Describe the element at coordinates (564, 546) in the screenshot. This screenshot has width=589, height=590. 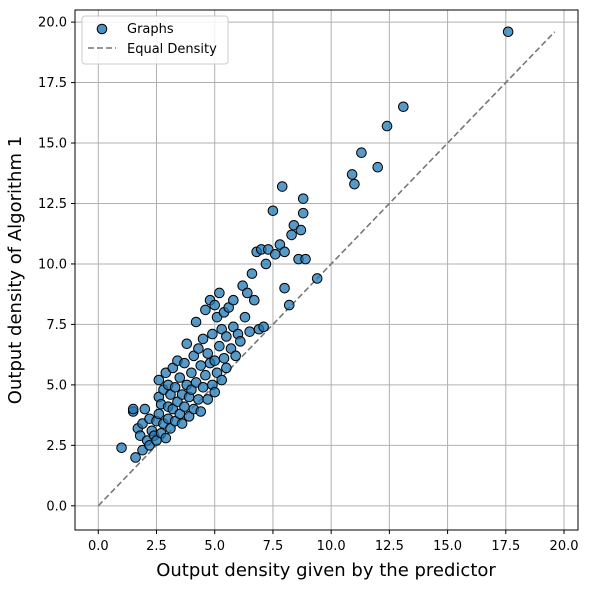
I see `x-tick-label: 20.0` at that location.